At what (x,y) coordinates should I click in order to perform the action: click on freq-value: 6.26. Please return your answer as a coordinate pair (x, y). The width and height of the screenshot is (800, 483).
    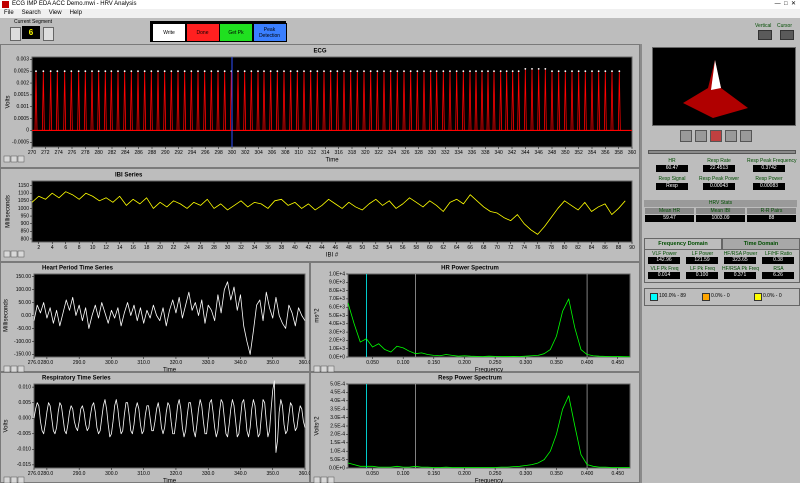
    Looking at the image, I should click on (778, 275).